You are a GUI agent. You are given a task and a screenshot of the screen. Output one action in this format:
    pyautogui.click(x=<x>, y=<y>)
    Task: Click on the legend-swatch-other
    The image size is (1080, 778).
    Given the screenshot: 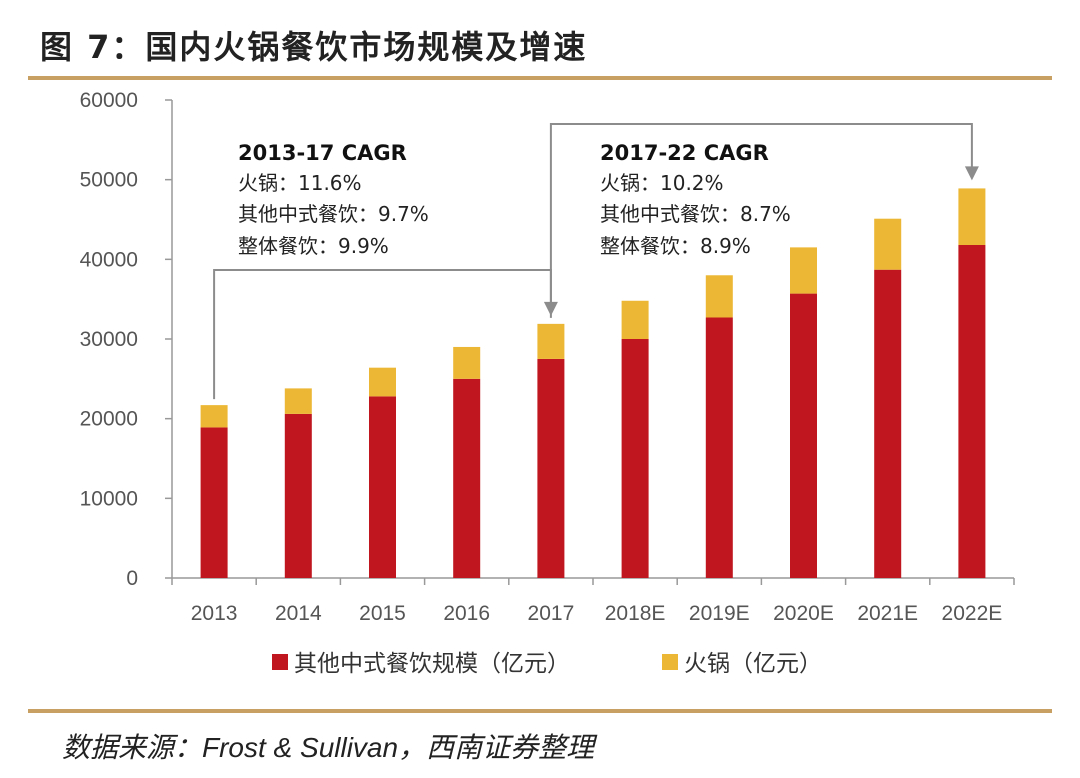 What is the action you would take?
    pyautogui.click(x=280, y=662)
    